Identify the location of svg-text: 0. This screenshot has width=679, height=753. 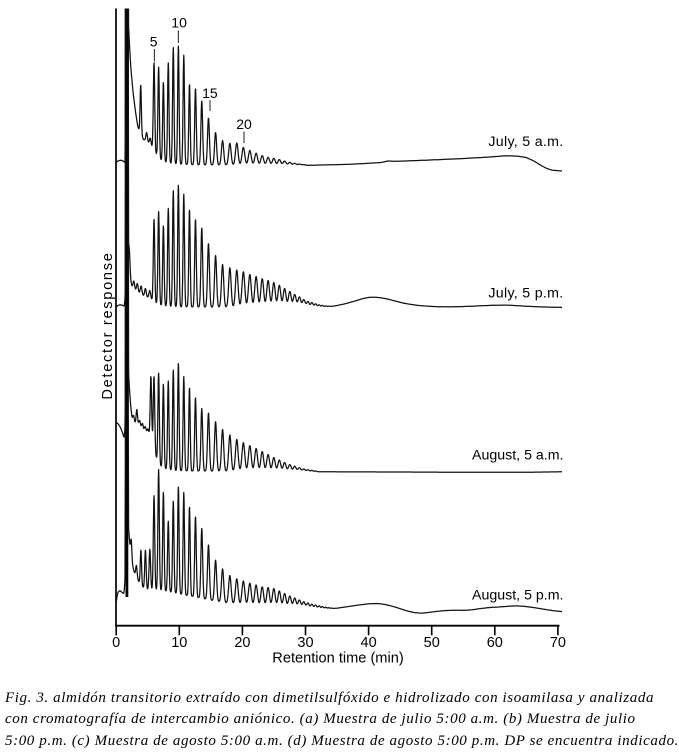
(116, 643).